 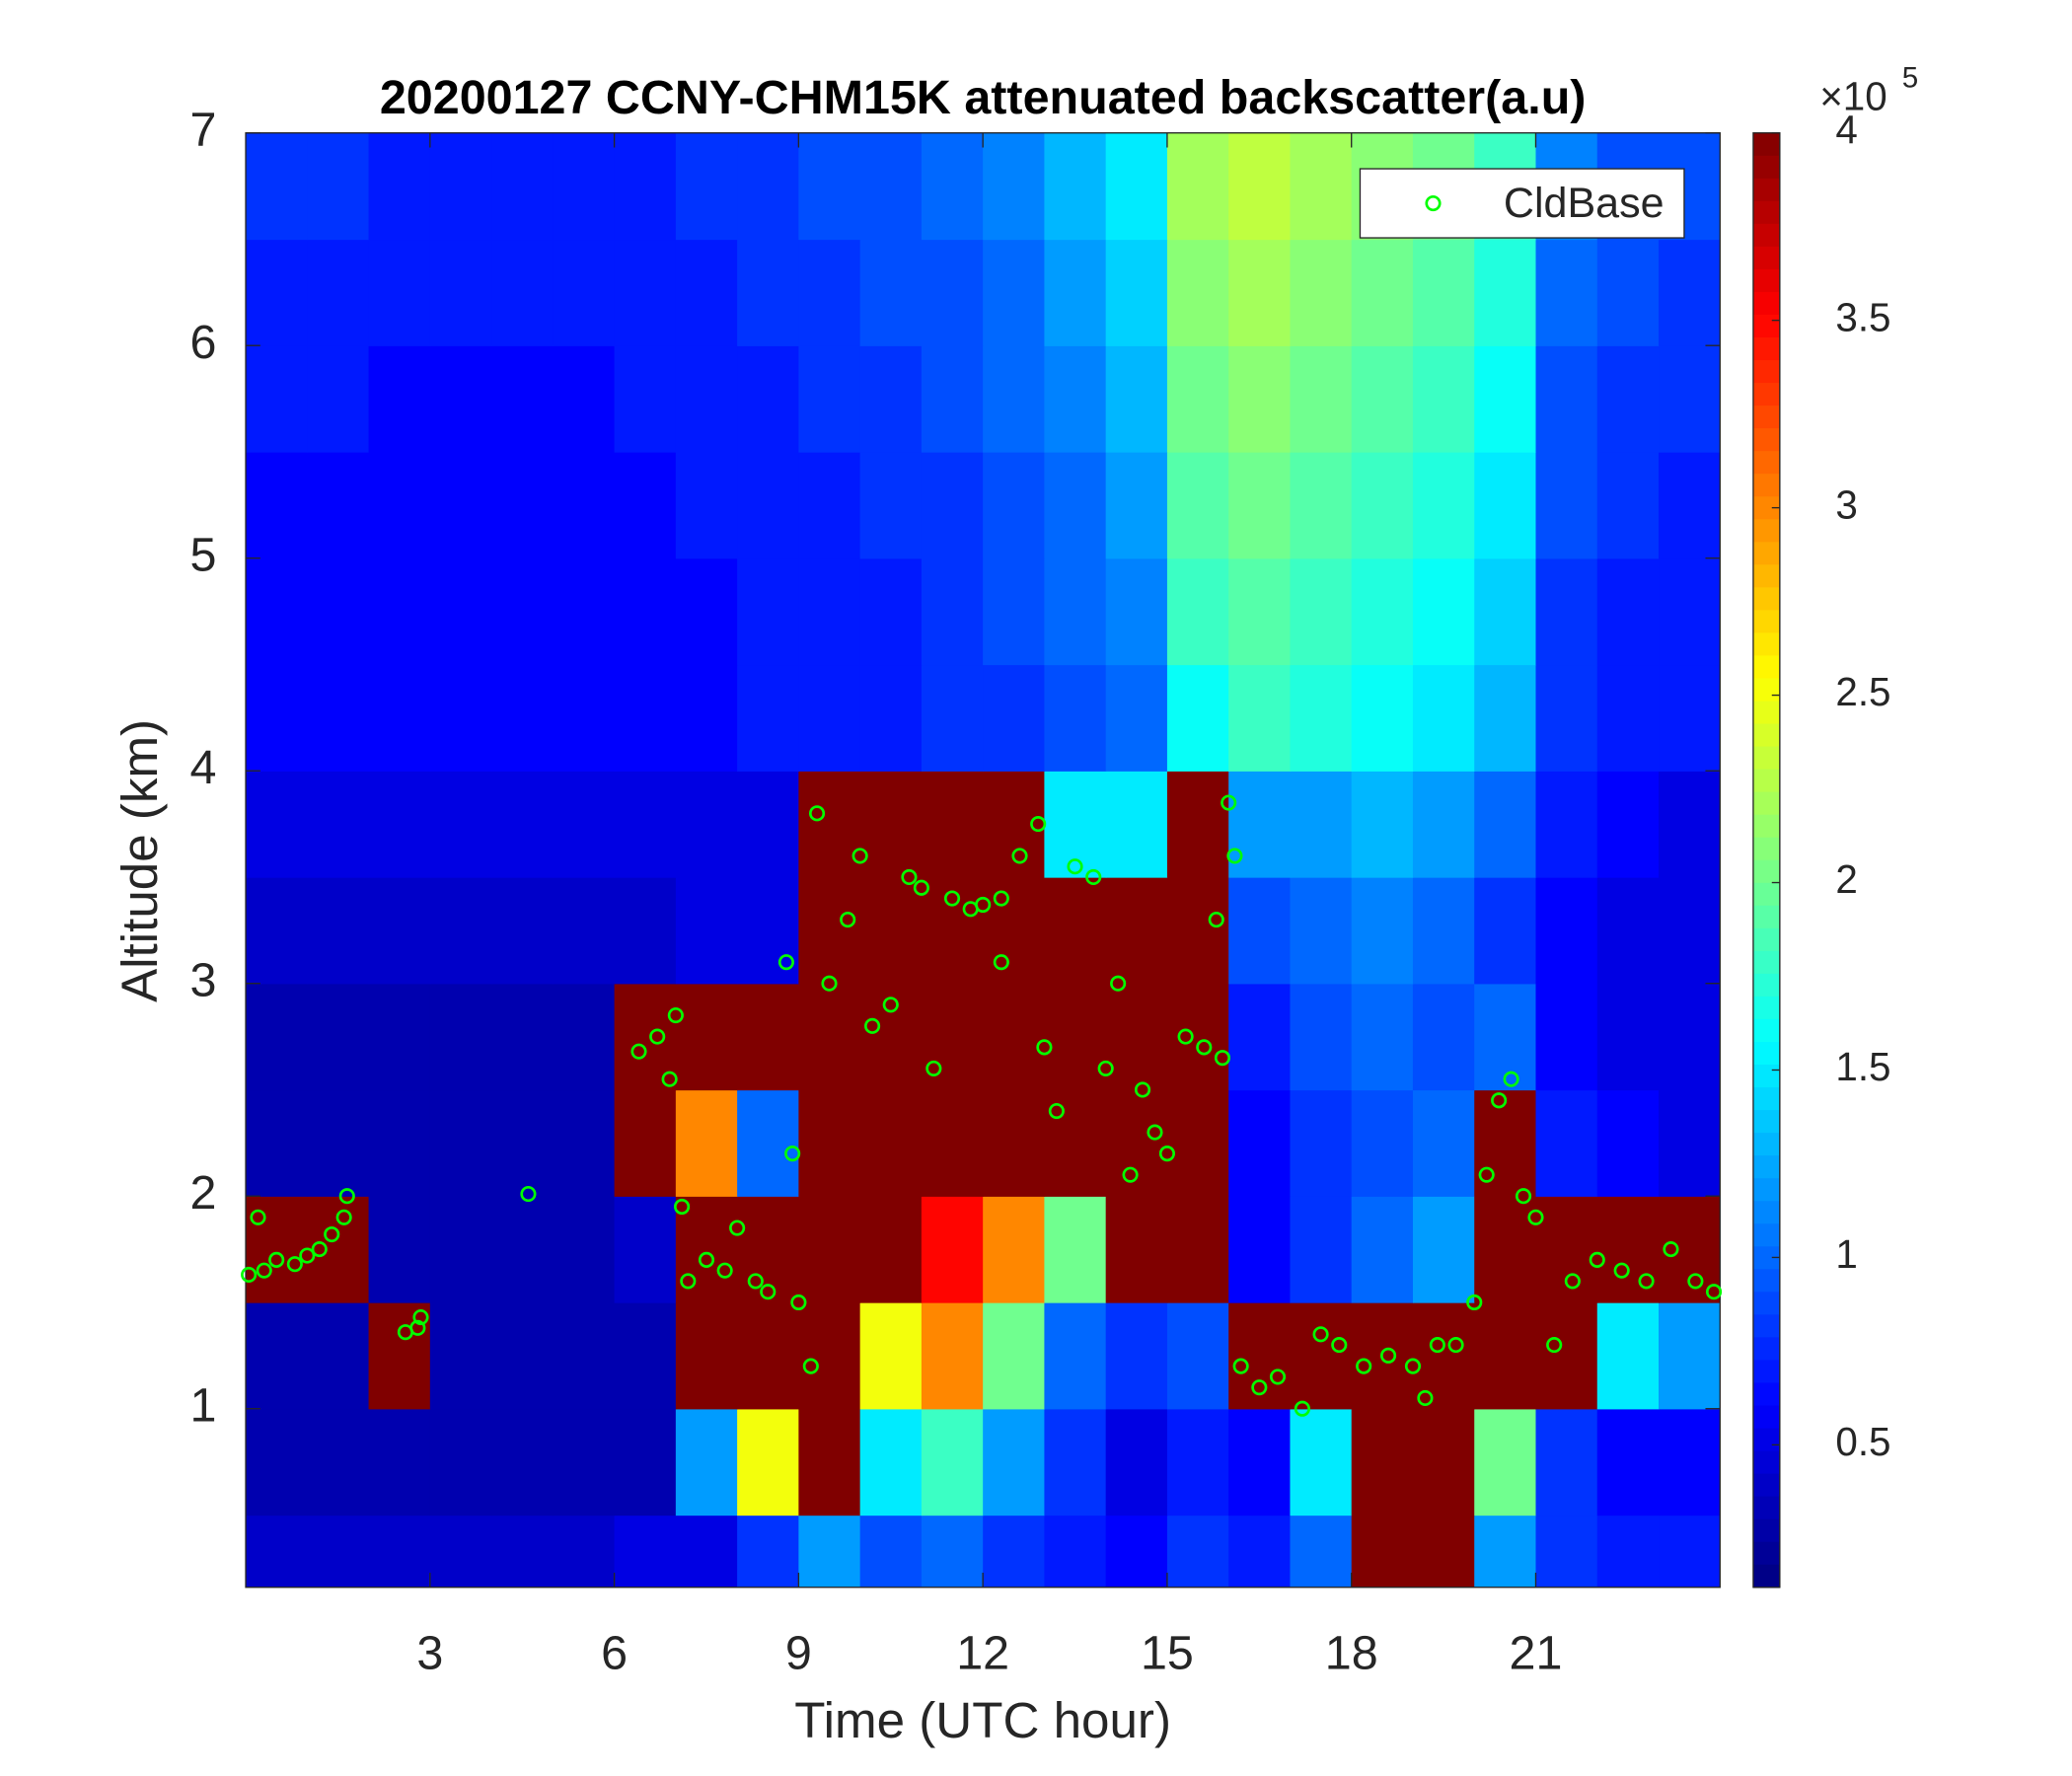 I want to click on colorbar-tick-label: 1.5, so click(x=1862, y=1067).